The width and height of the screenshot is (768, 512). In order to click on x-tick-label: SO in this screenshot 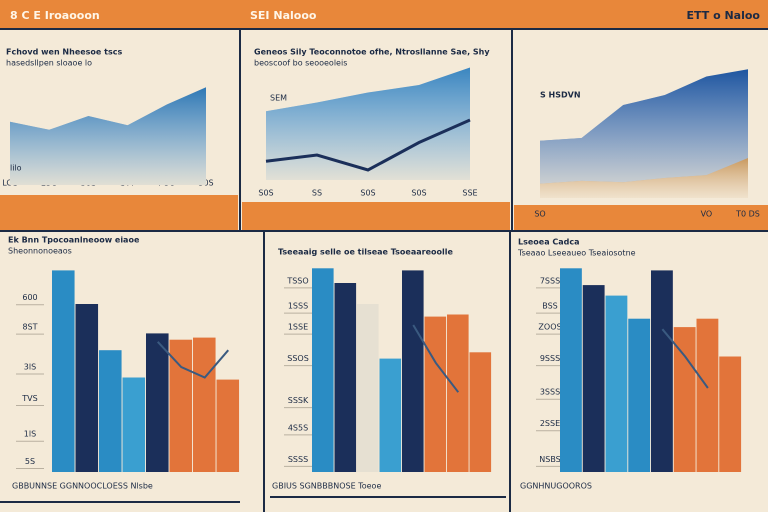, I will do `click(539, 214)`.